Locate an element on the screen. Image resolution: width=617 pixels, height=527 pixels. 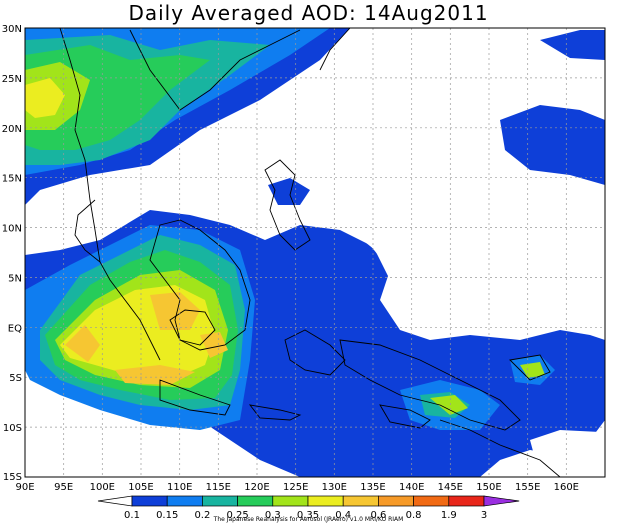
lon-label: 100E is located at coordinates (102, 487).